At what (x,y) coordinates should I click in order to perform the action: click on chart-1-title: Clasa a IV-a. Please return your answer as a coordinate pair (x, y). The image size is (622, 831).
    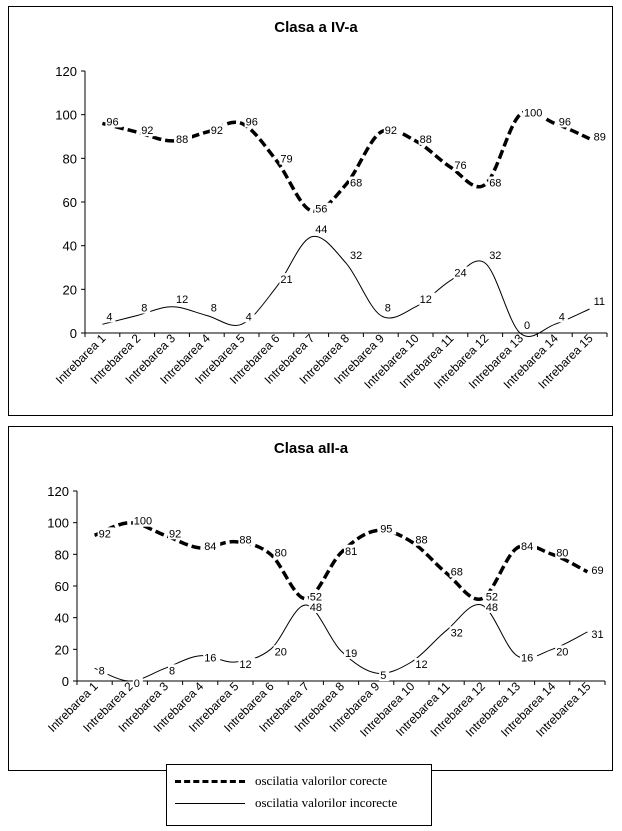
    Looking at the image, I should click on (316, 27).